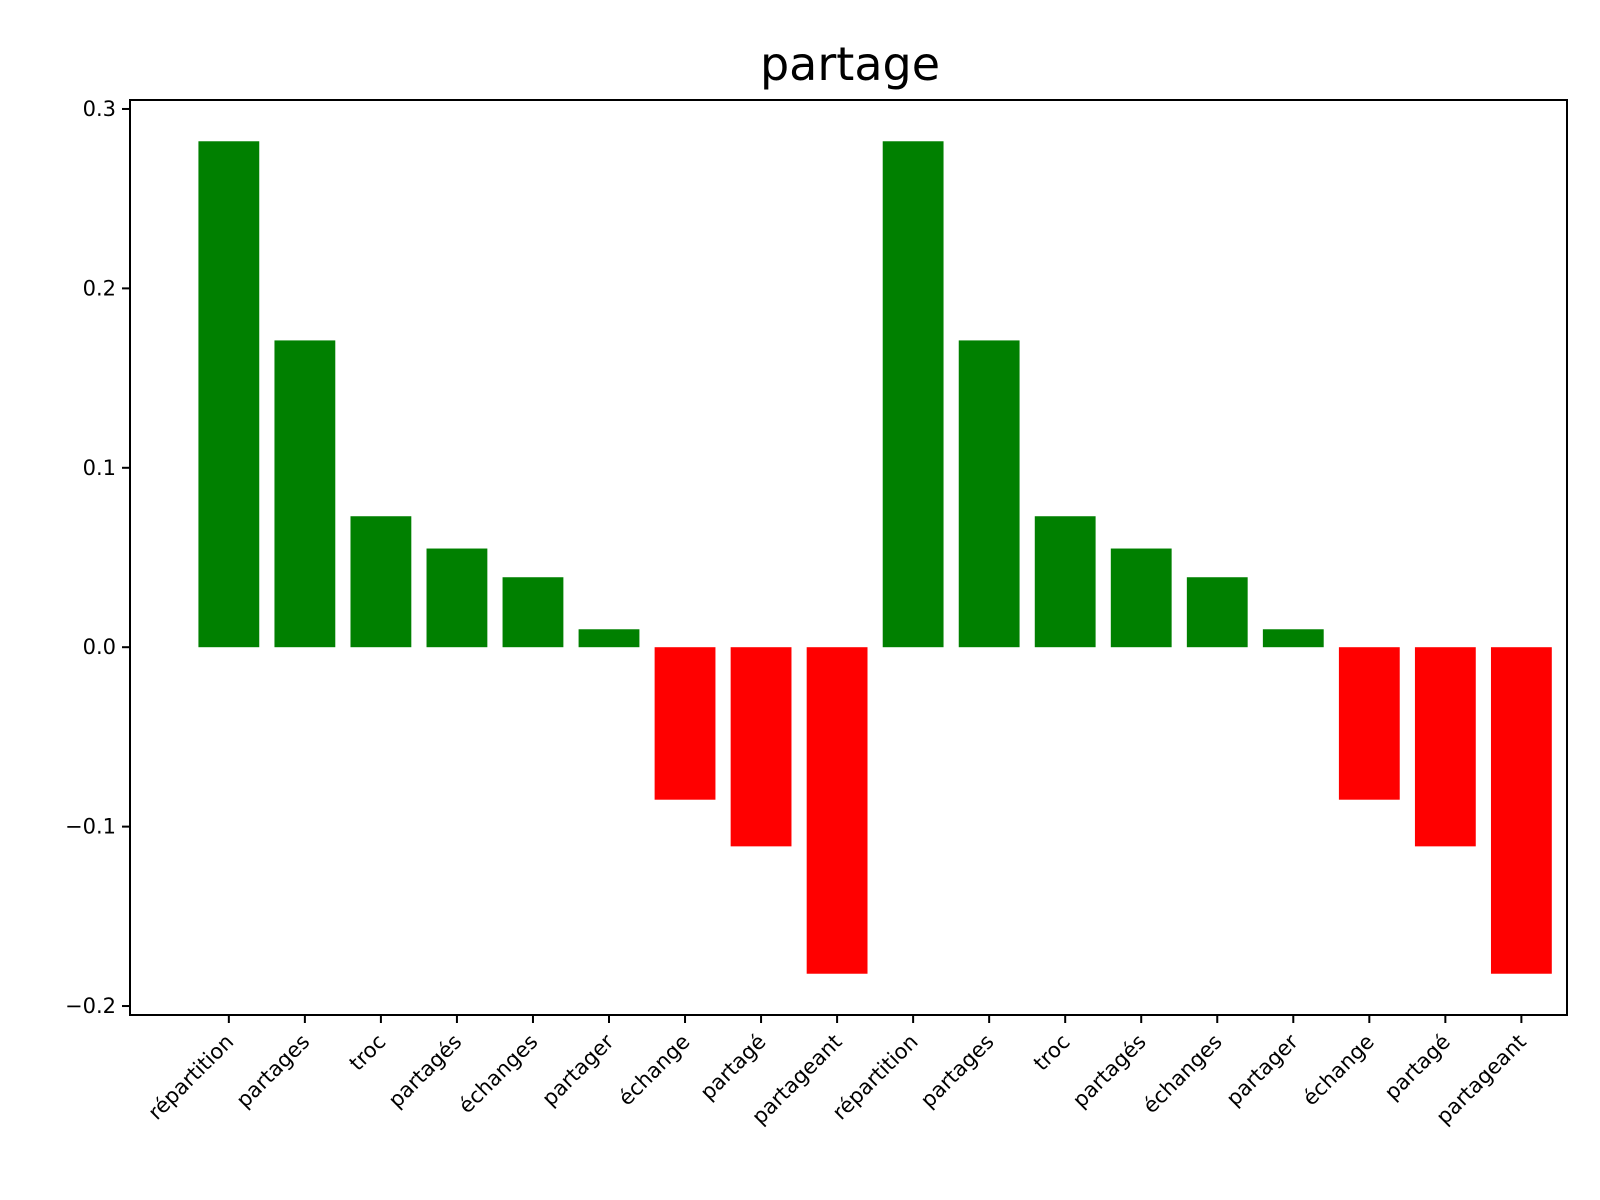  I want to click on chart-title: partage, so click(850, 64).